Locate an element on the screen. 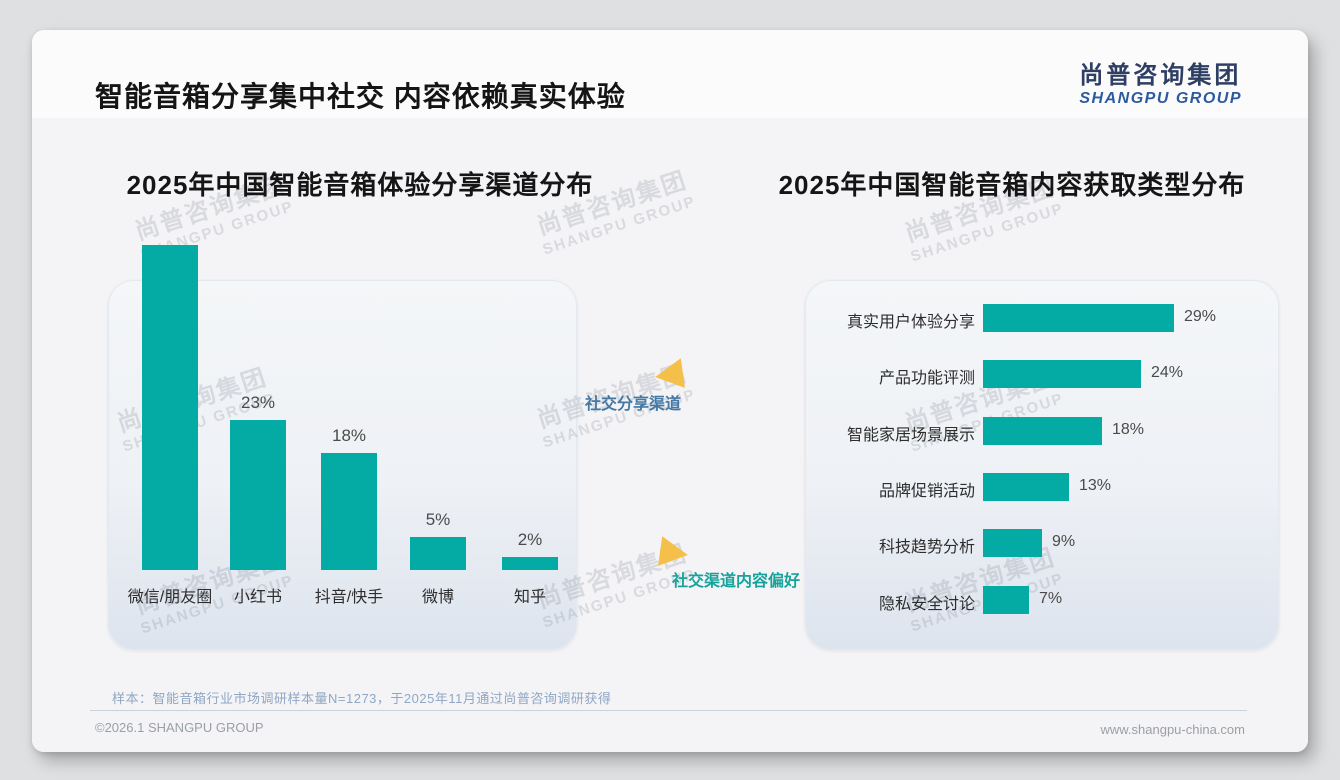 The image size is (1340, 780). footer-divider is located at coordinates (668, 710).